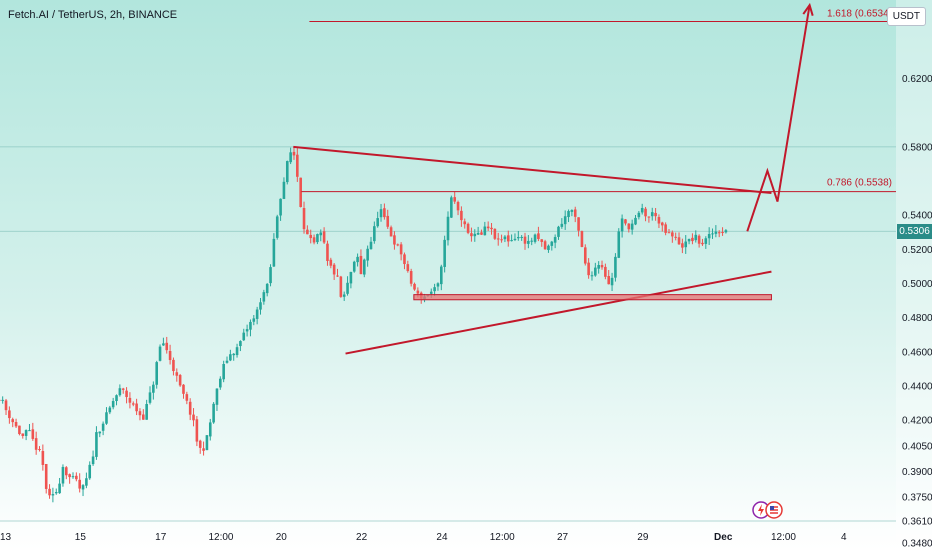  What do you see at coordinates (859, 14) in the screenshot?
I see `fib-1618-label: 1.618 (0.6534)` at bounding box center [859, 14].